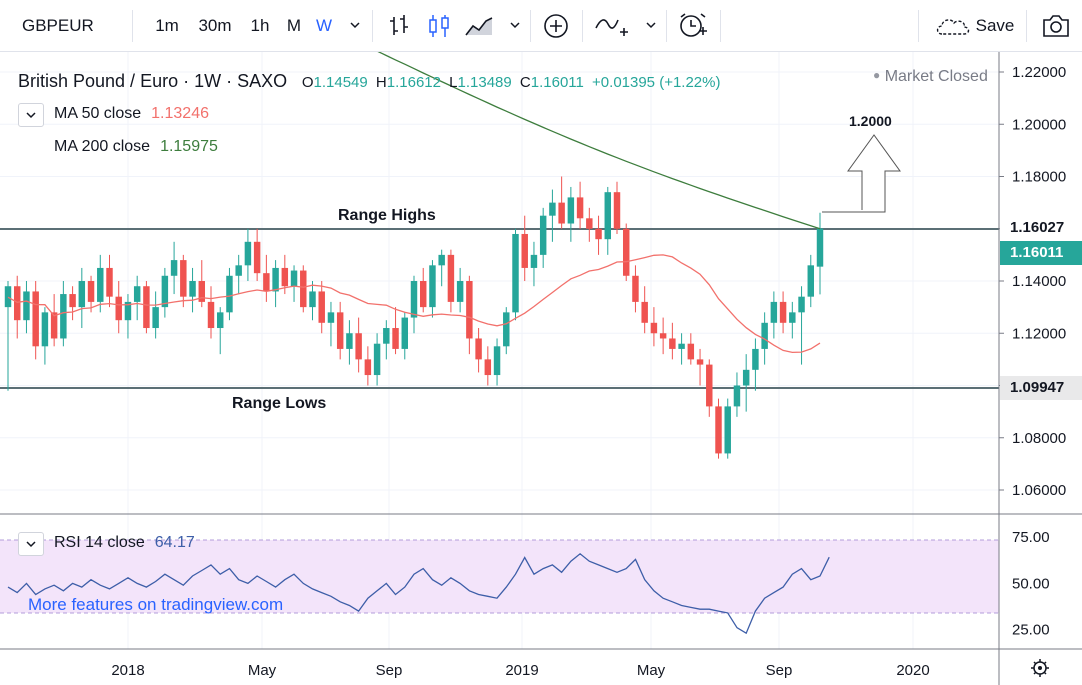 The width and height of the screenshot is (1082, 685). Describe the element at coordinates (156, 604) in the screenshot. I see `promo-link: More features on tradingview.com` at that location.